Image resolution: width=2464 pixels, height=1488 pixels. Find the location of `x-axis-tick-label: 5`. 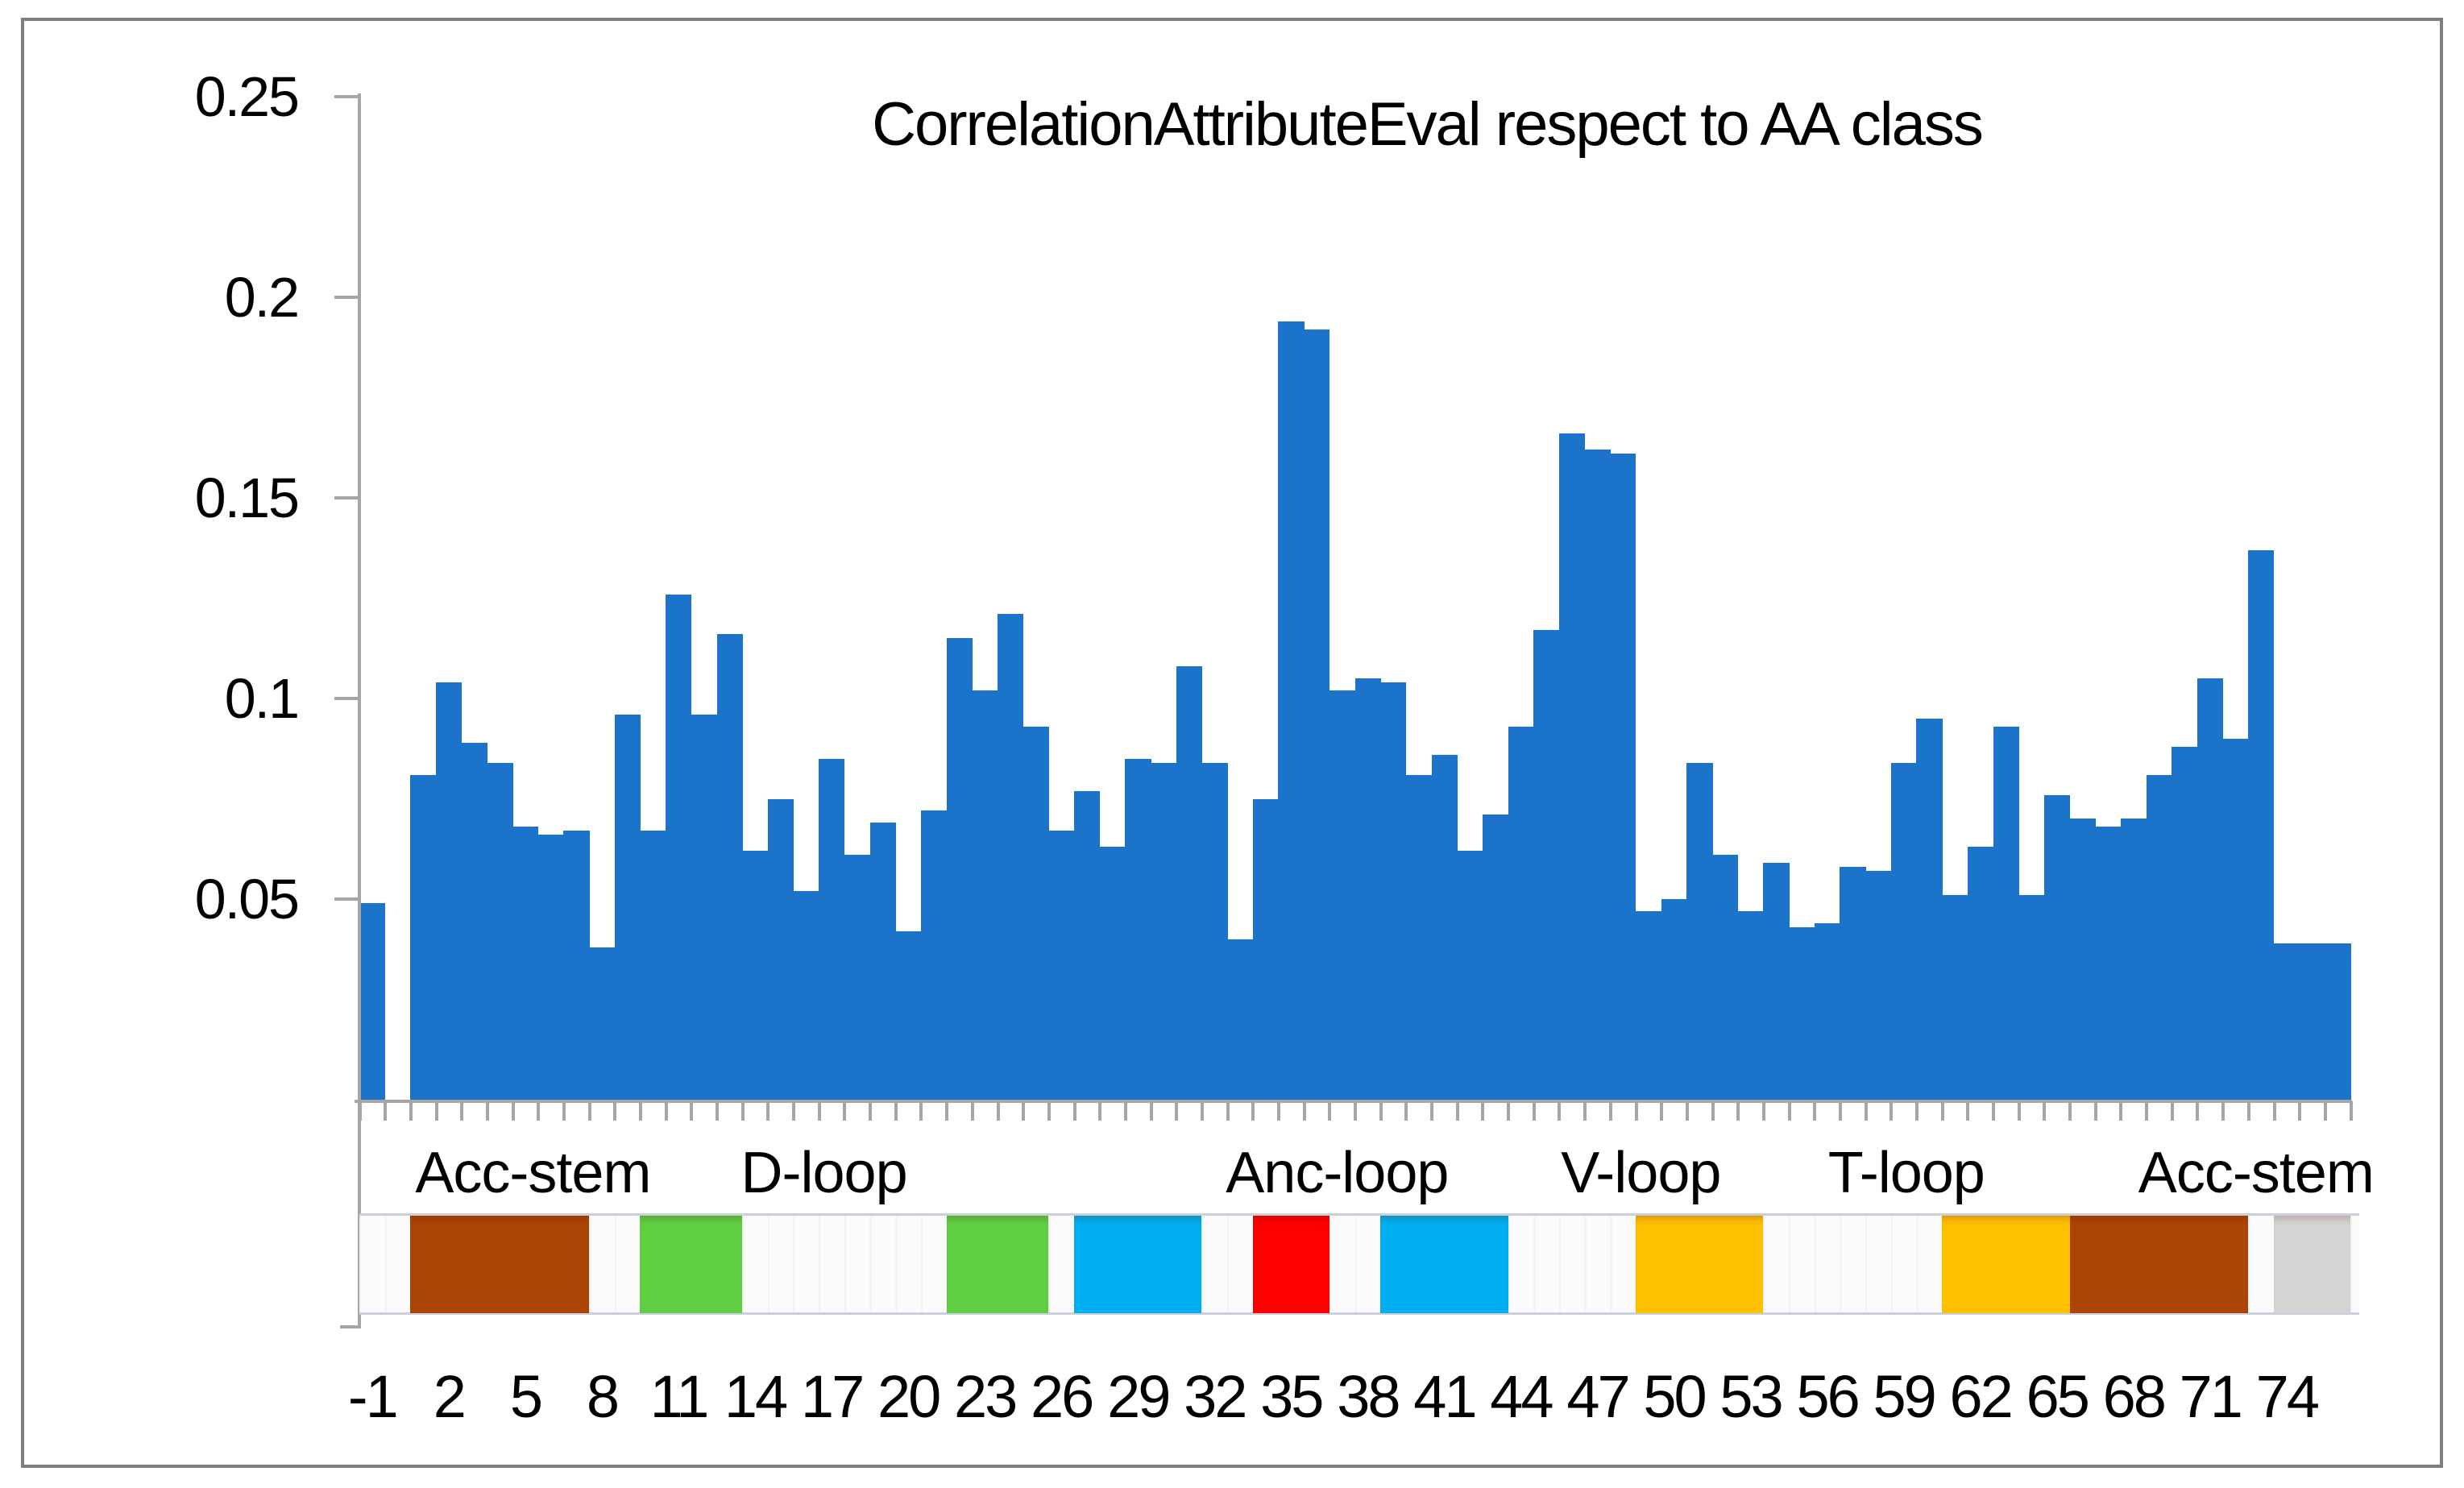

x-axis-tick-label: 5 is located at coordinates (526, 1396).